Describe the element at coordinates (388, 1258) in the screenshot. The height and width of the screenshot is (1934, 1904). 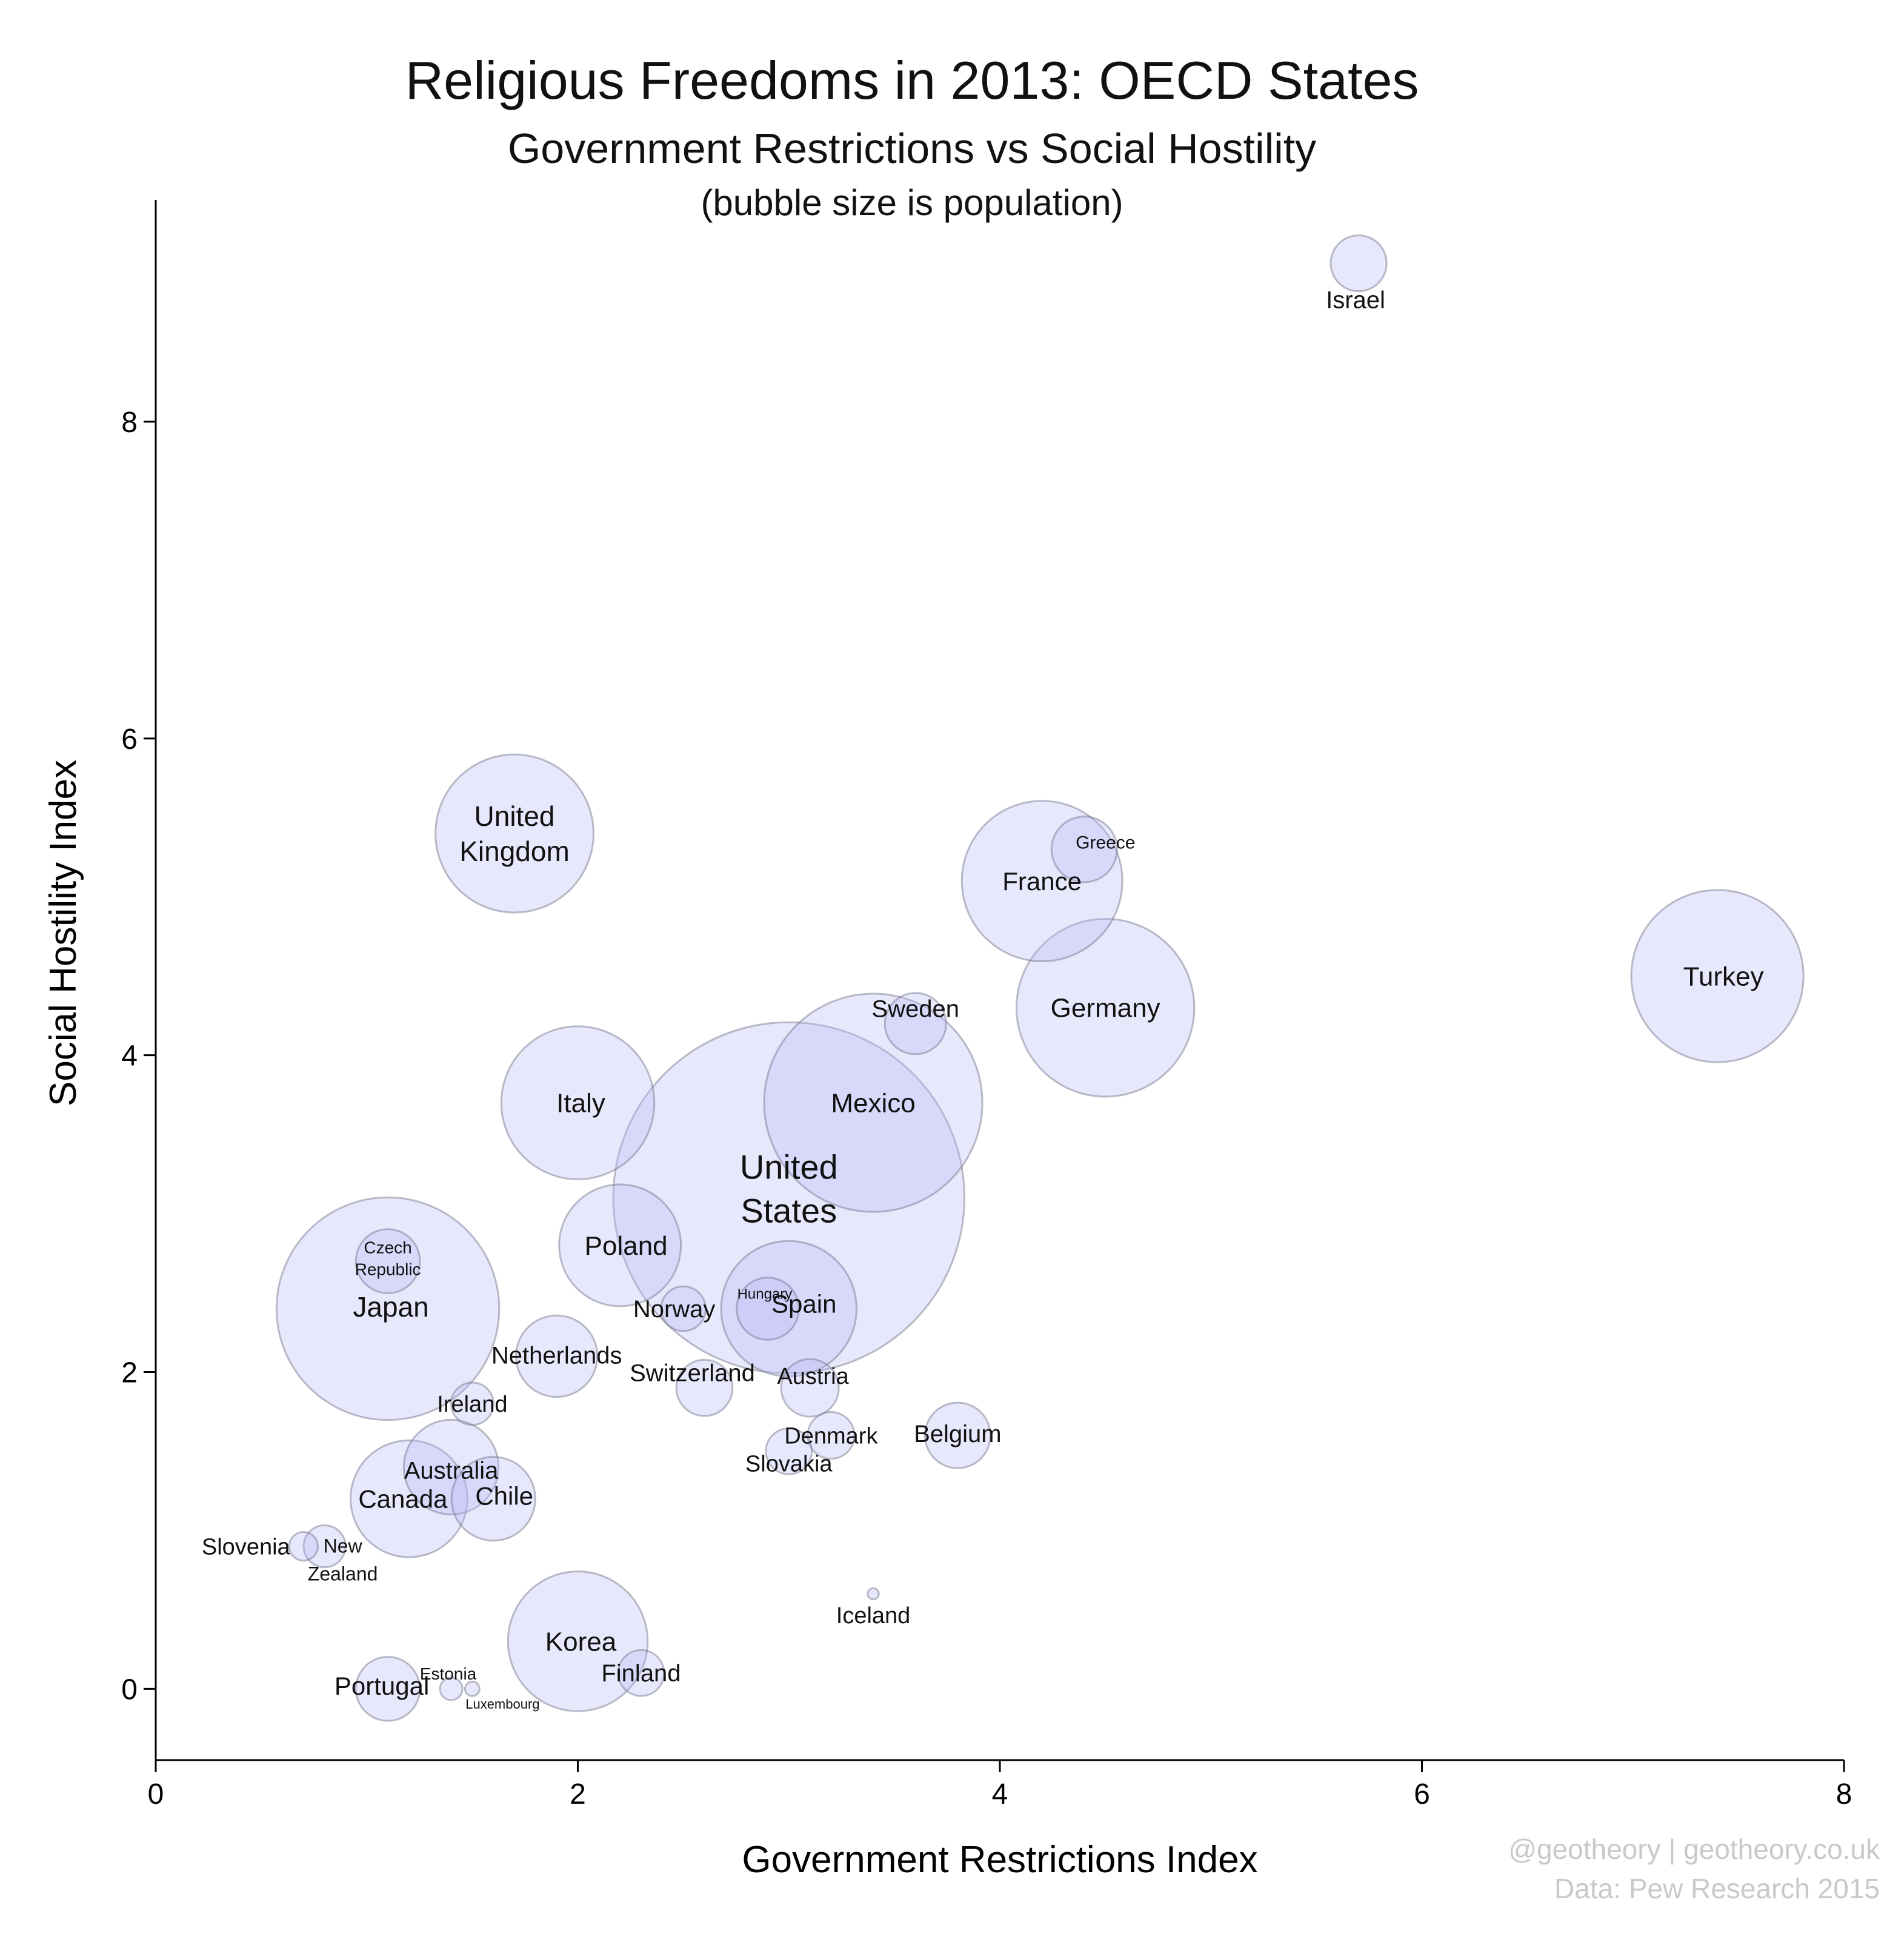
I see `bubble-label-czech-republic: Czech Republic` at that location.